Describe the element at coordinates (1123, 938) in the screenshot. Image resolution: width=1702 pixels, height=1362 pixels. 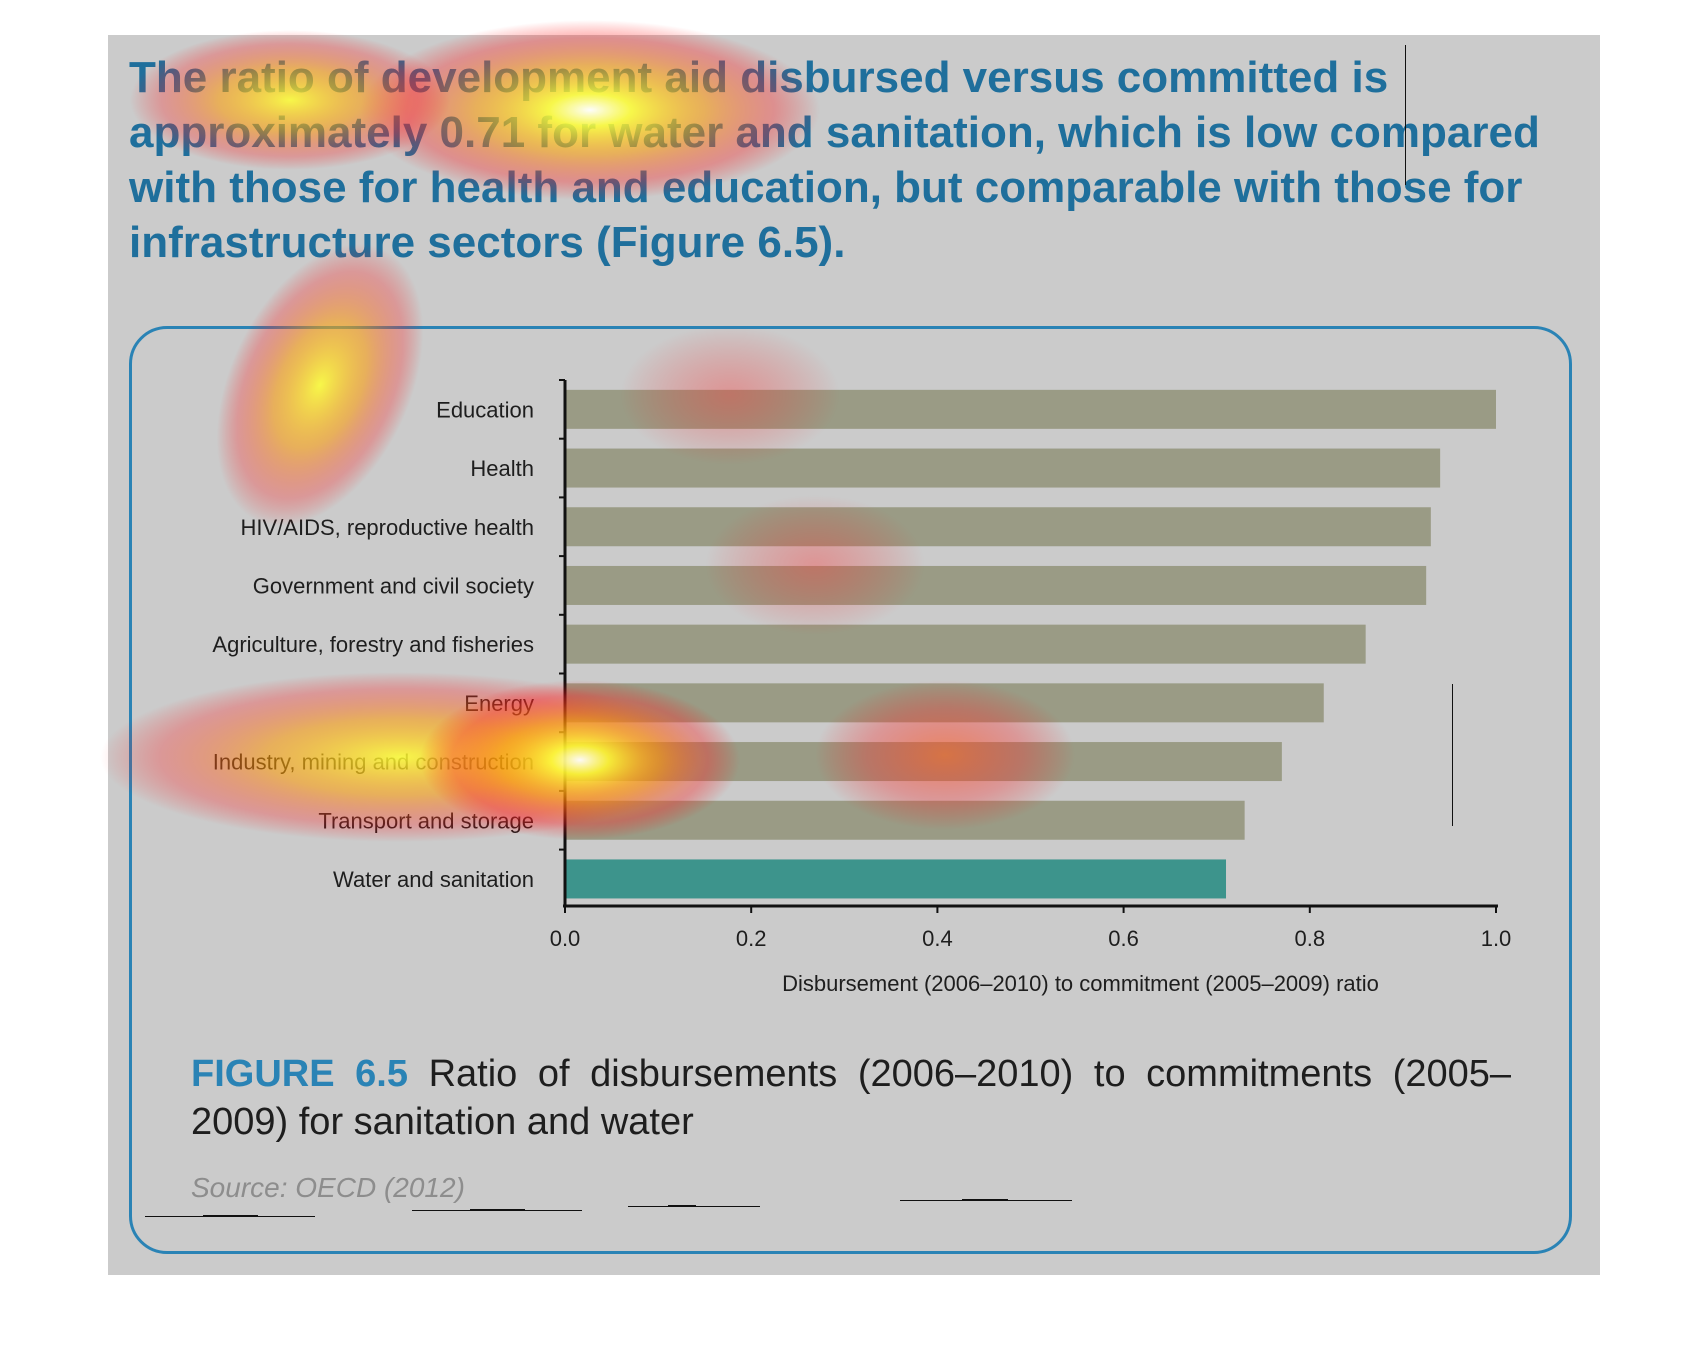
I see `x-tick-label: 0.6` at that location.